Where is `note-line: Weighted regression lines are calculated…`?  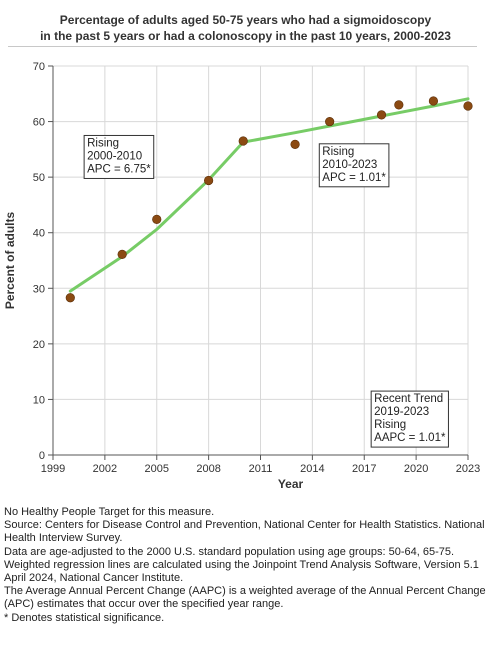
note-line: Weighted regression lines are calculated… is located at coordinates (241, 571).